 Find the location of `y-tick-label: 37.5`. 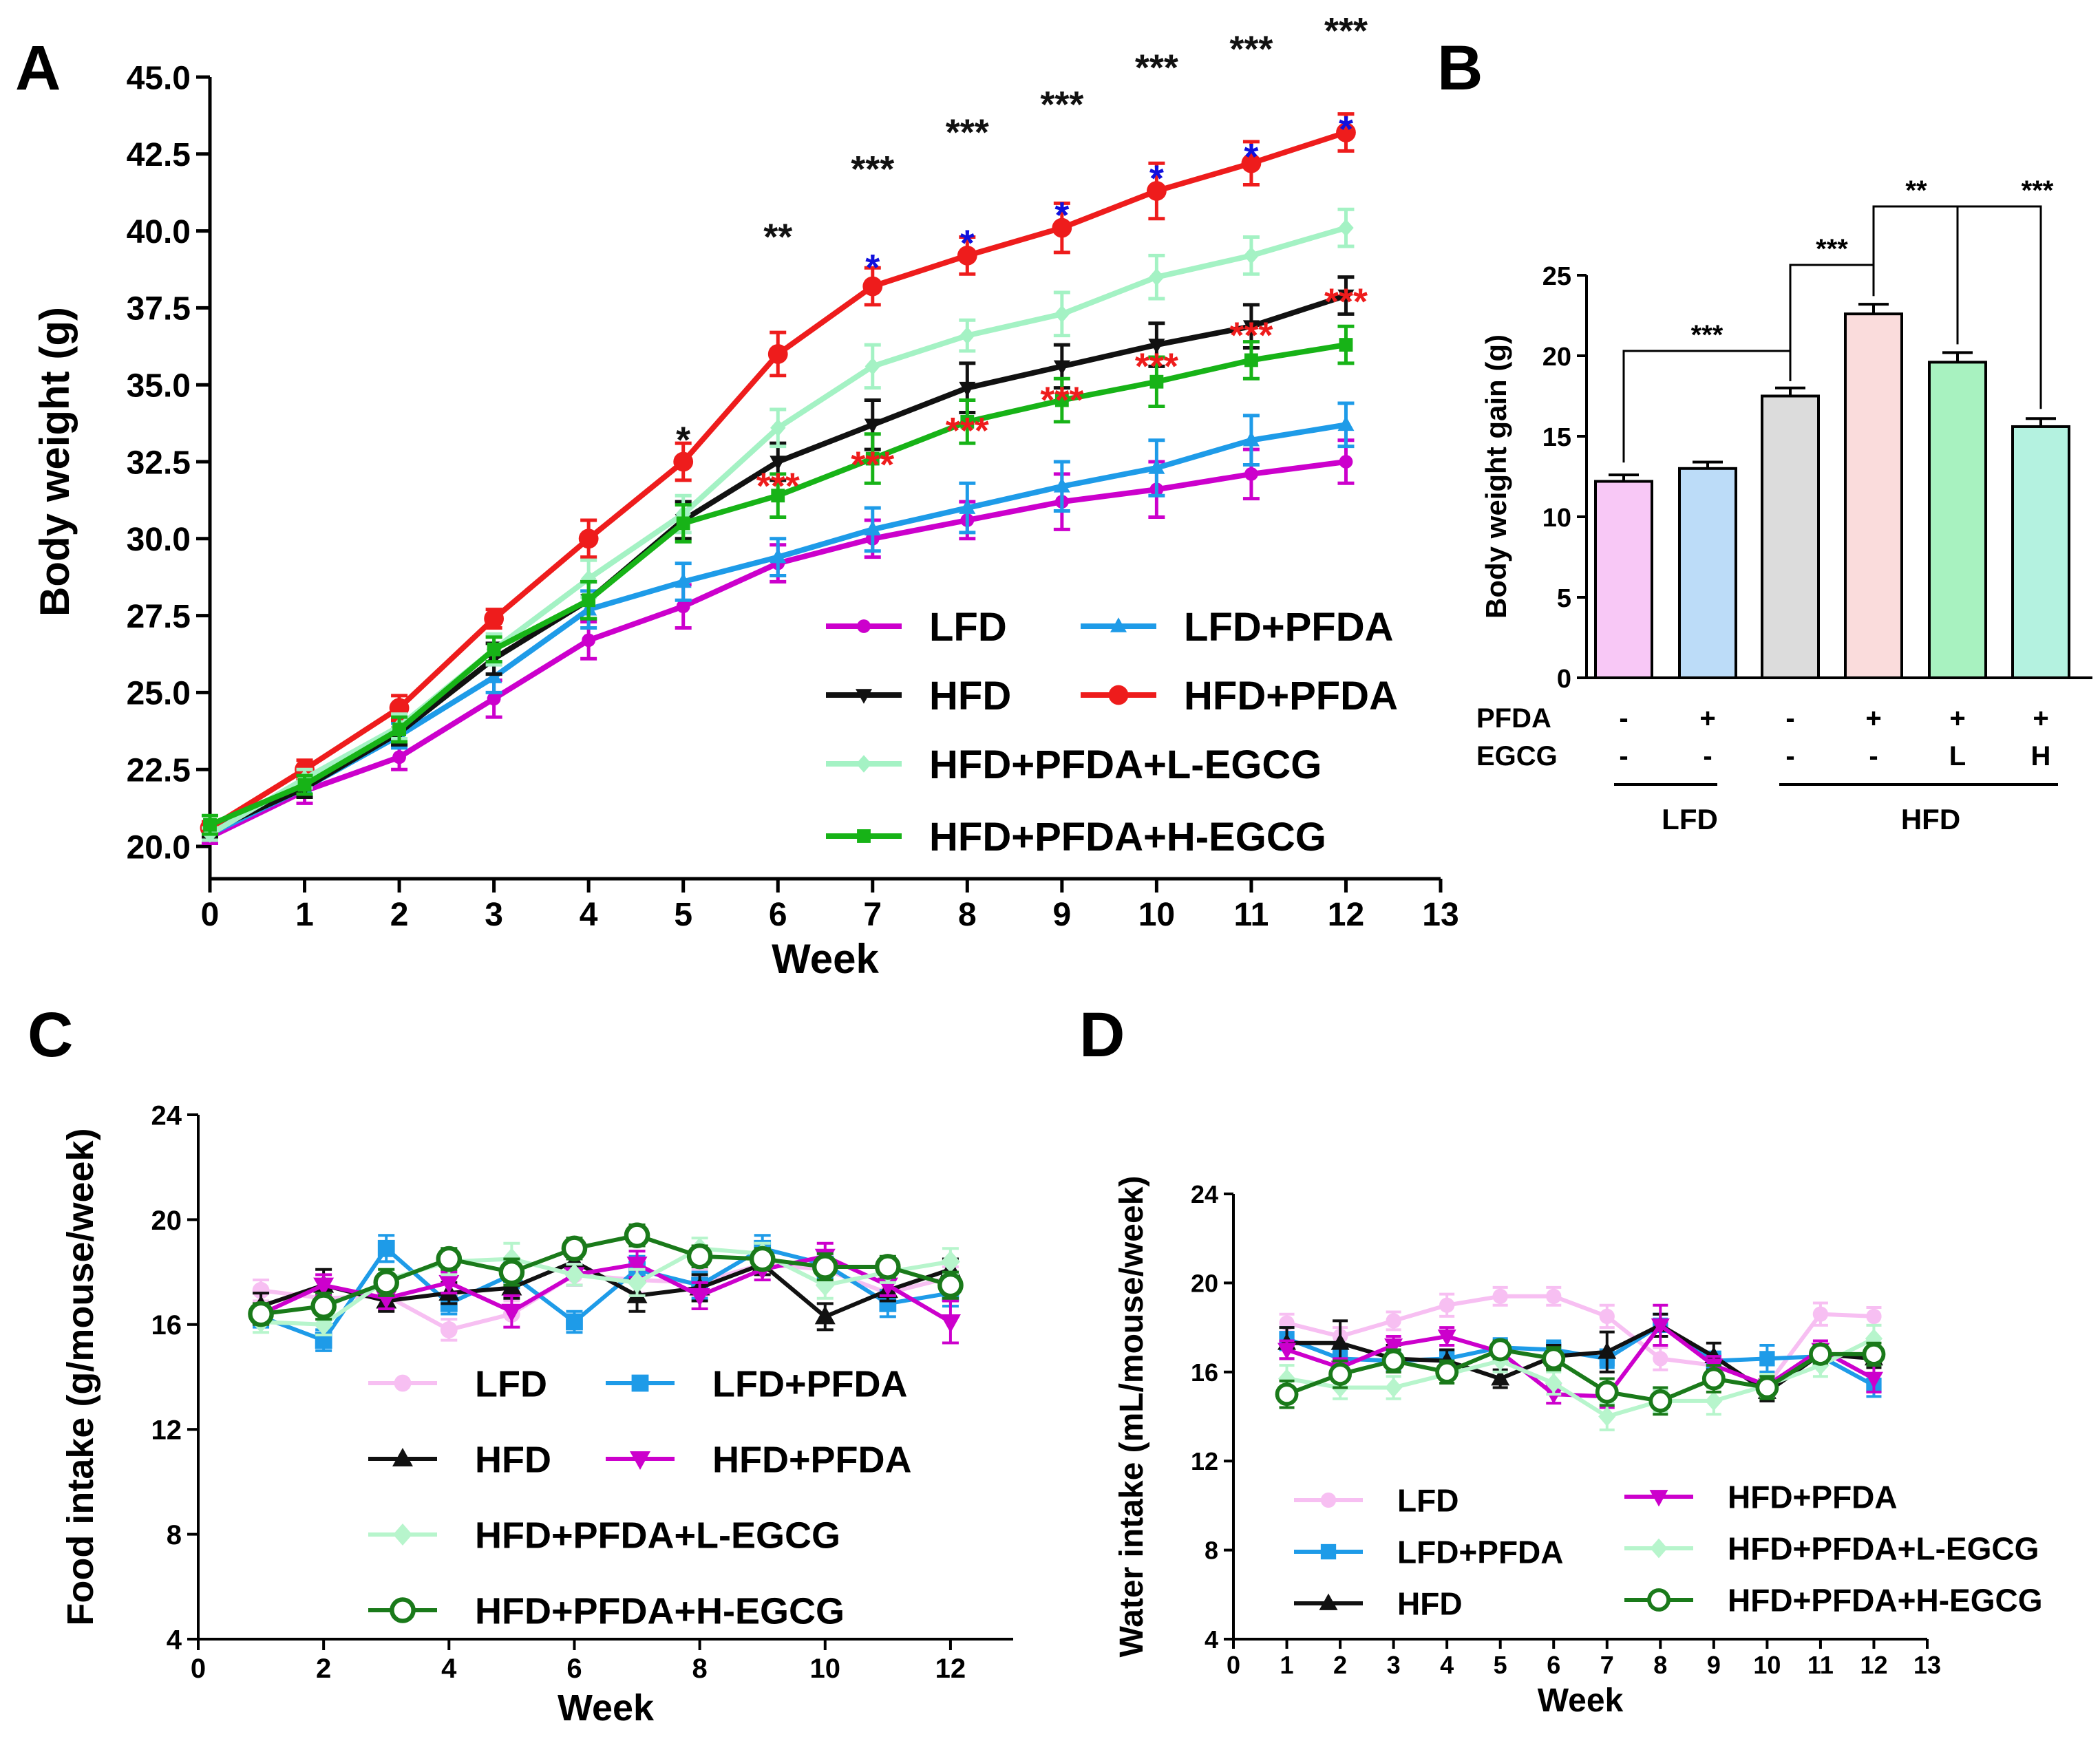

y-tick-label: 37.5 is located at coordinates (159, 309).